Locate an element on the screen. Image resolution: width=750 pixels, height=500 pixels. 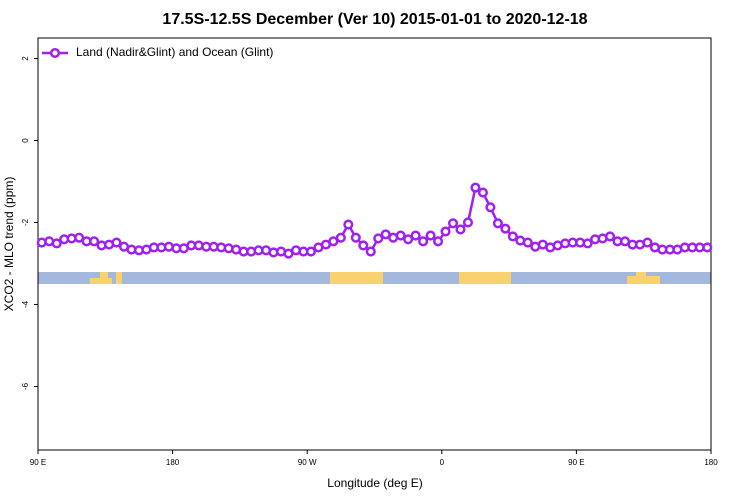
land-ocean-strip is located at coordinates (374, 278).